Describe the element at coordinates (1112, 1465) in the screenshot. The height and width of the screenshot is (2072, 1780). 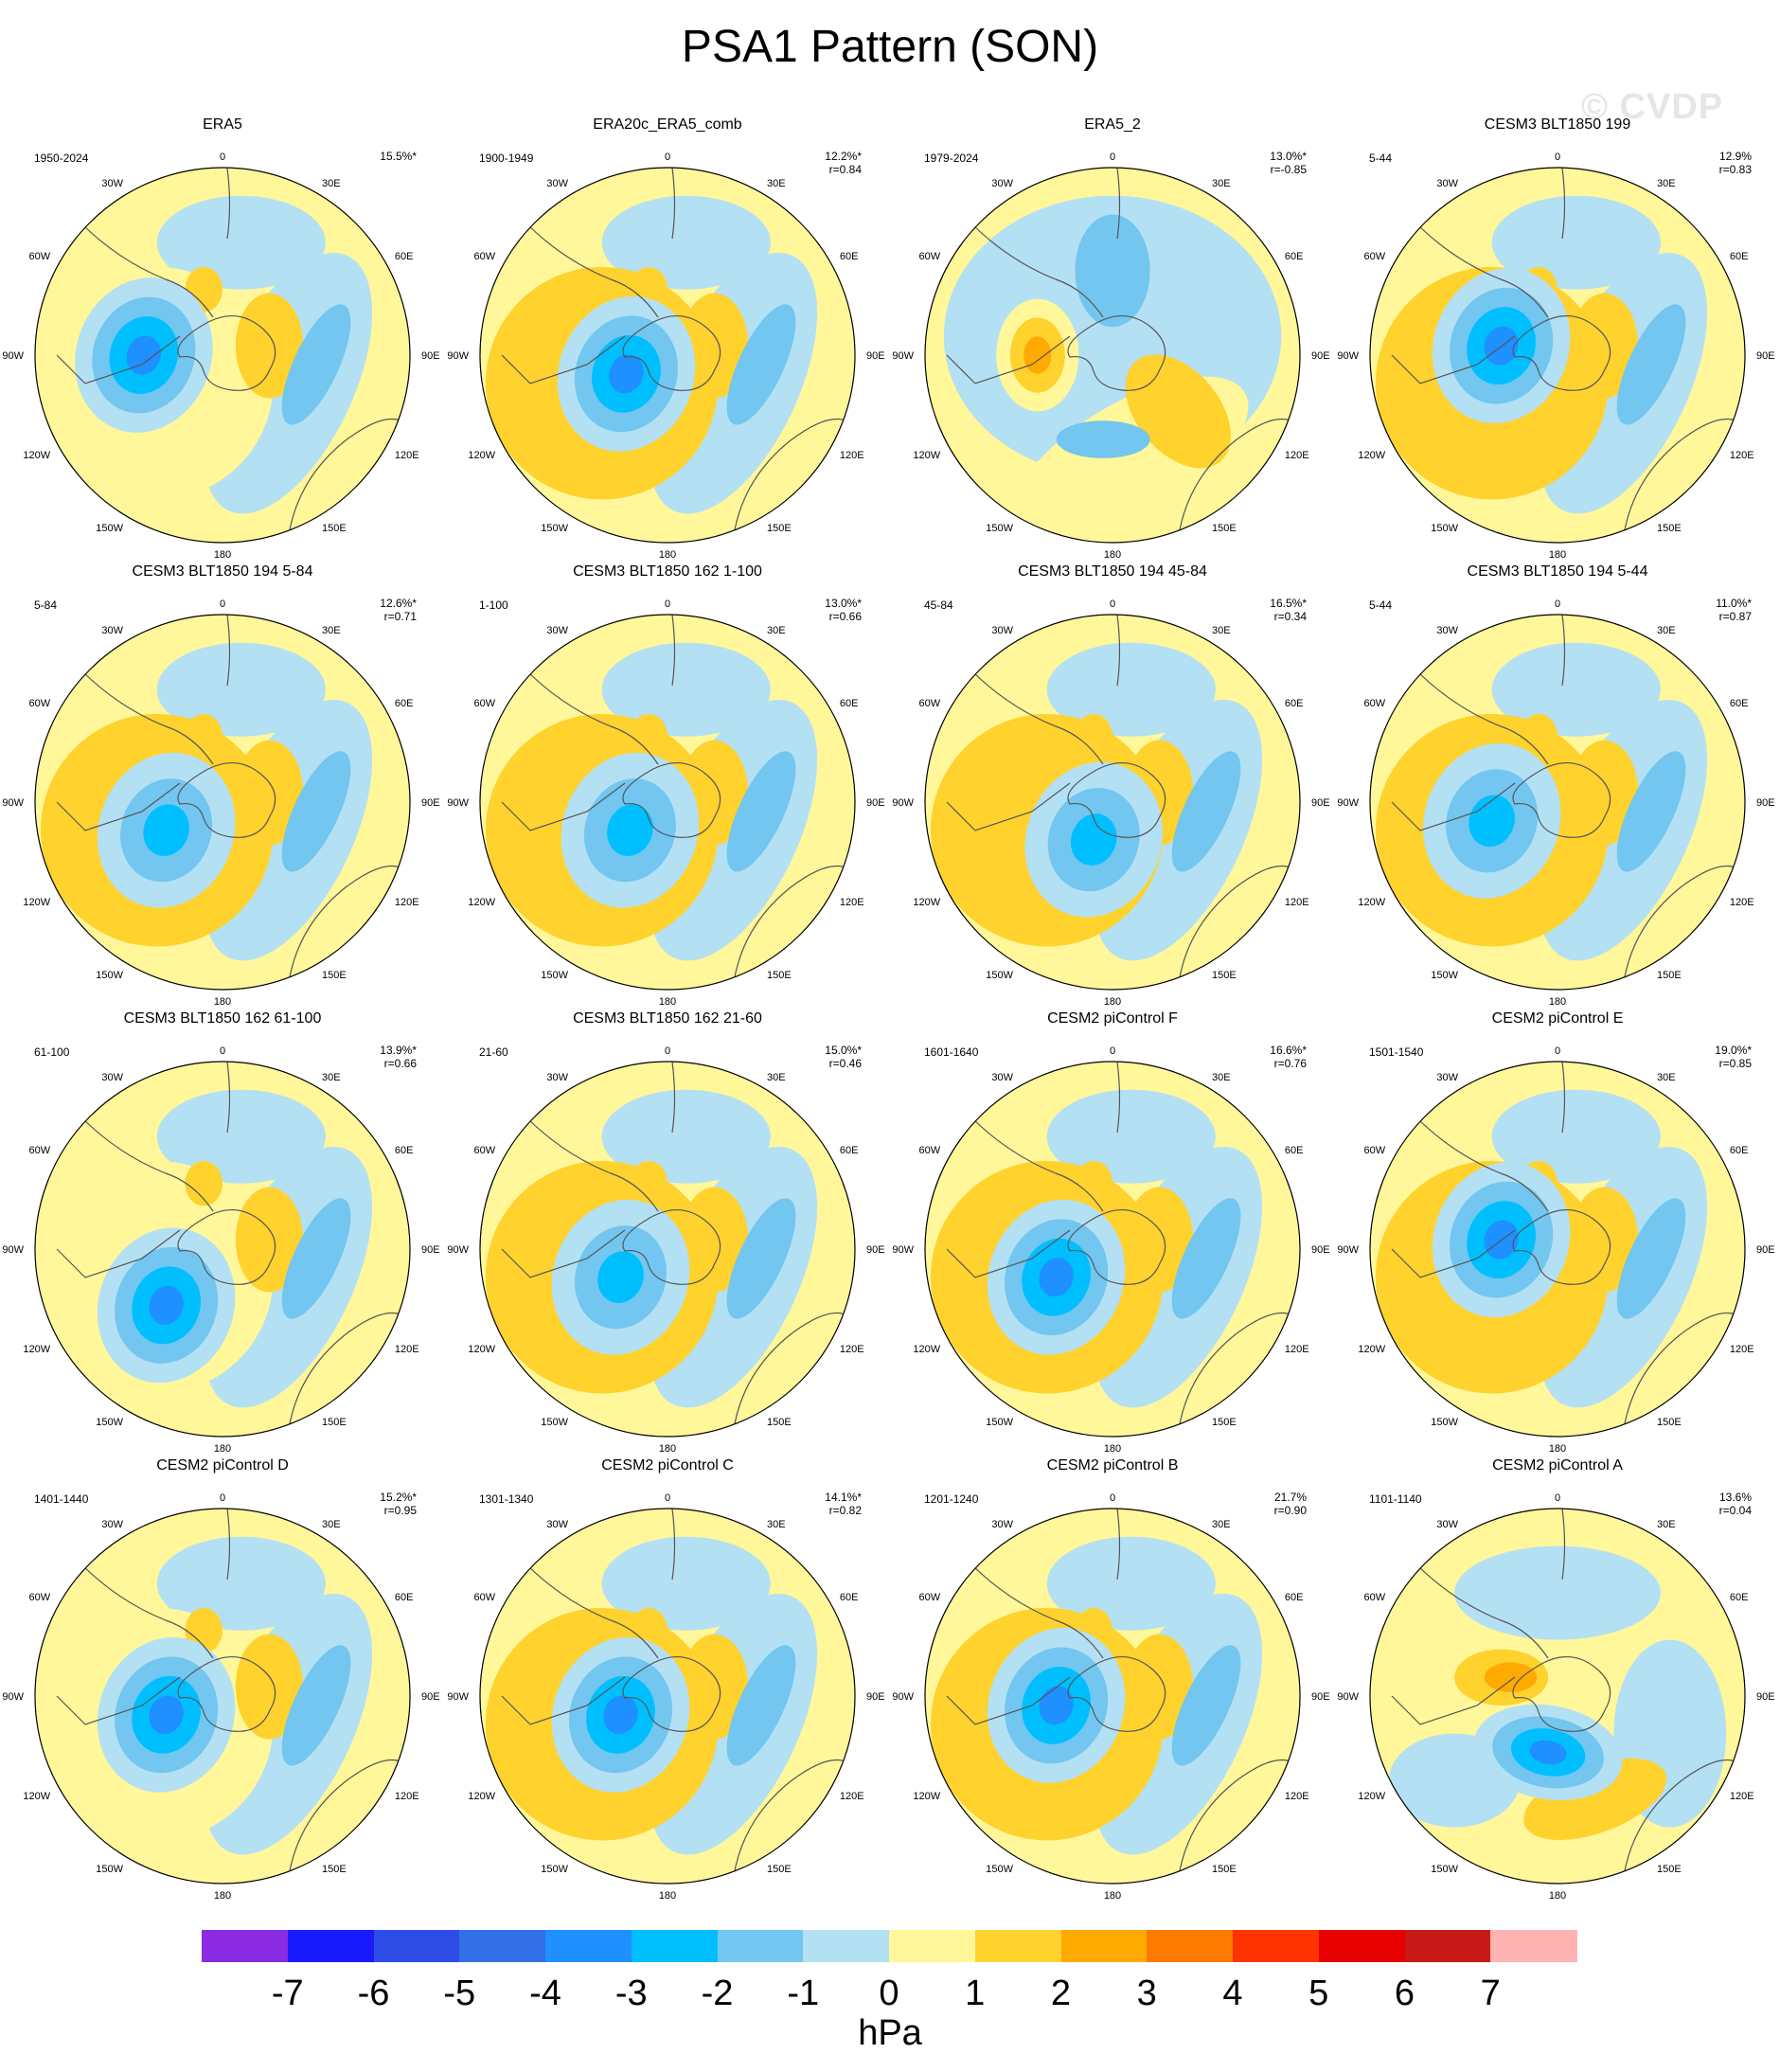
I see `panel-title: CESM2 piControl B` at that location.